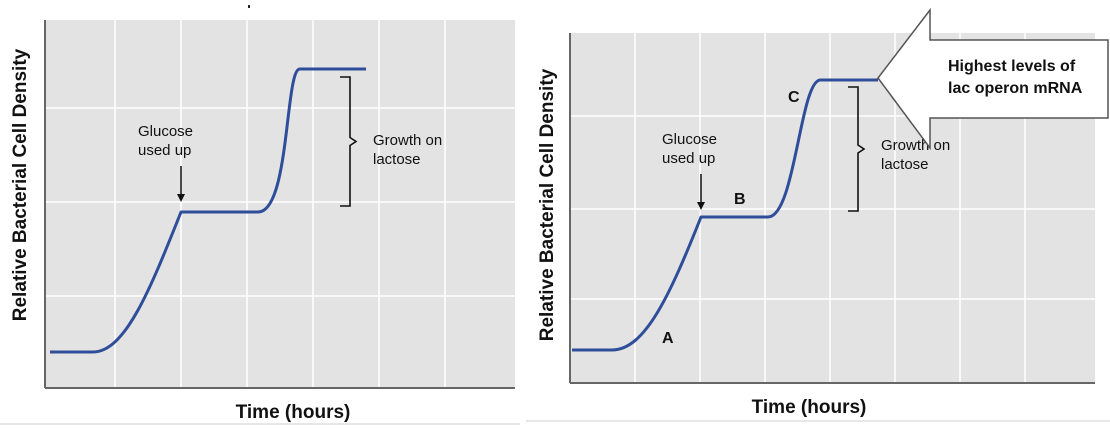 The image size is (1110, 428). Describe the element at coordinates (1012, 66) in the screenshot. I see `callout-text-line: Highest levels of` at that location.